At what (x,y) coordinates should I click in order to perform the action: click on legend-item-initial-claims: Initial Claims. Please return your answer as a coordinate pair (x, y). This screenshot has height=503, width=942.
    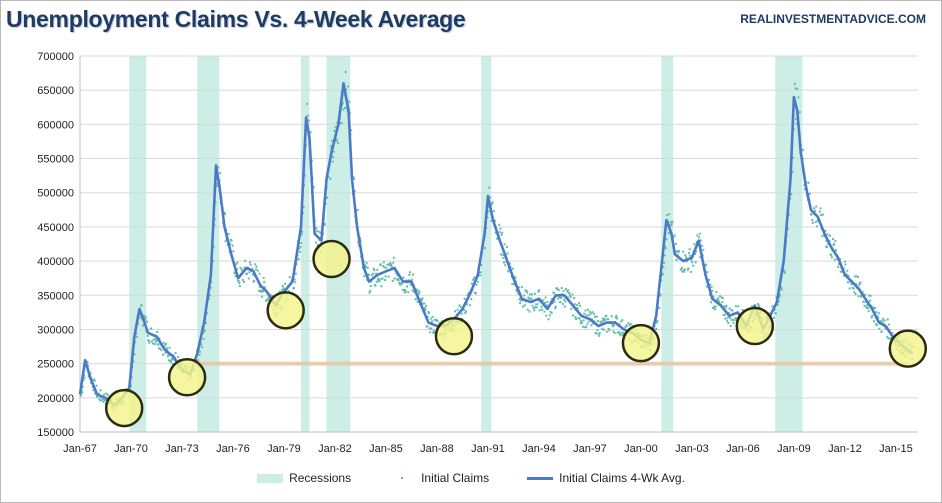
    Looking at the image, I should click on (439, 478).